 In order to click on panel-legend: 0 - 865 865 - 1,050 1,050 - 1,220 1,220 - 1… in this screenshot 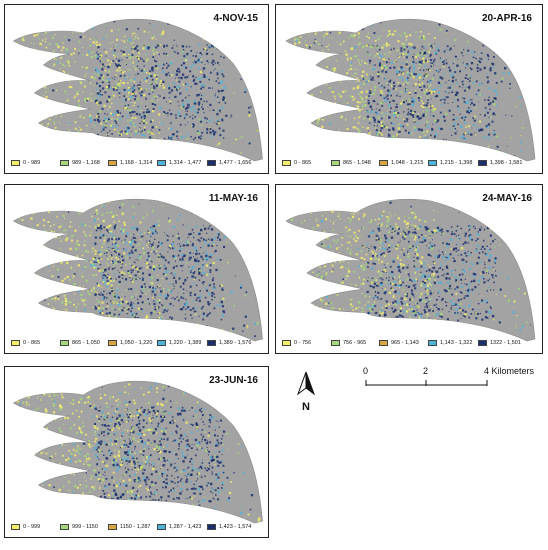, I will do `click(137, 343)`.